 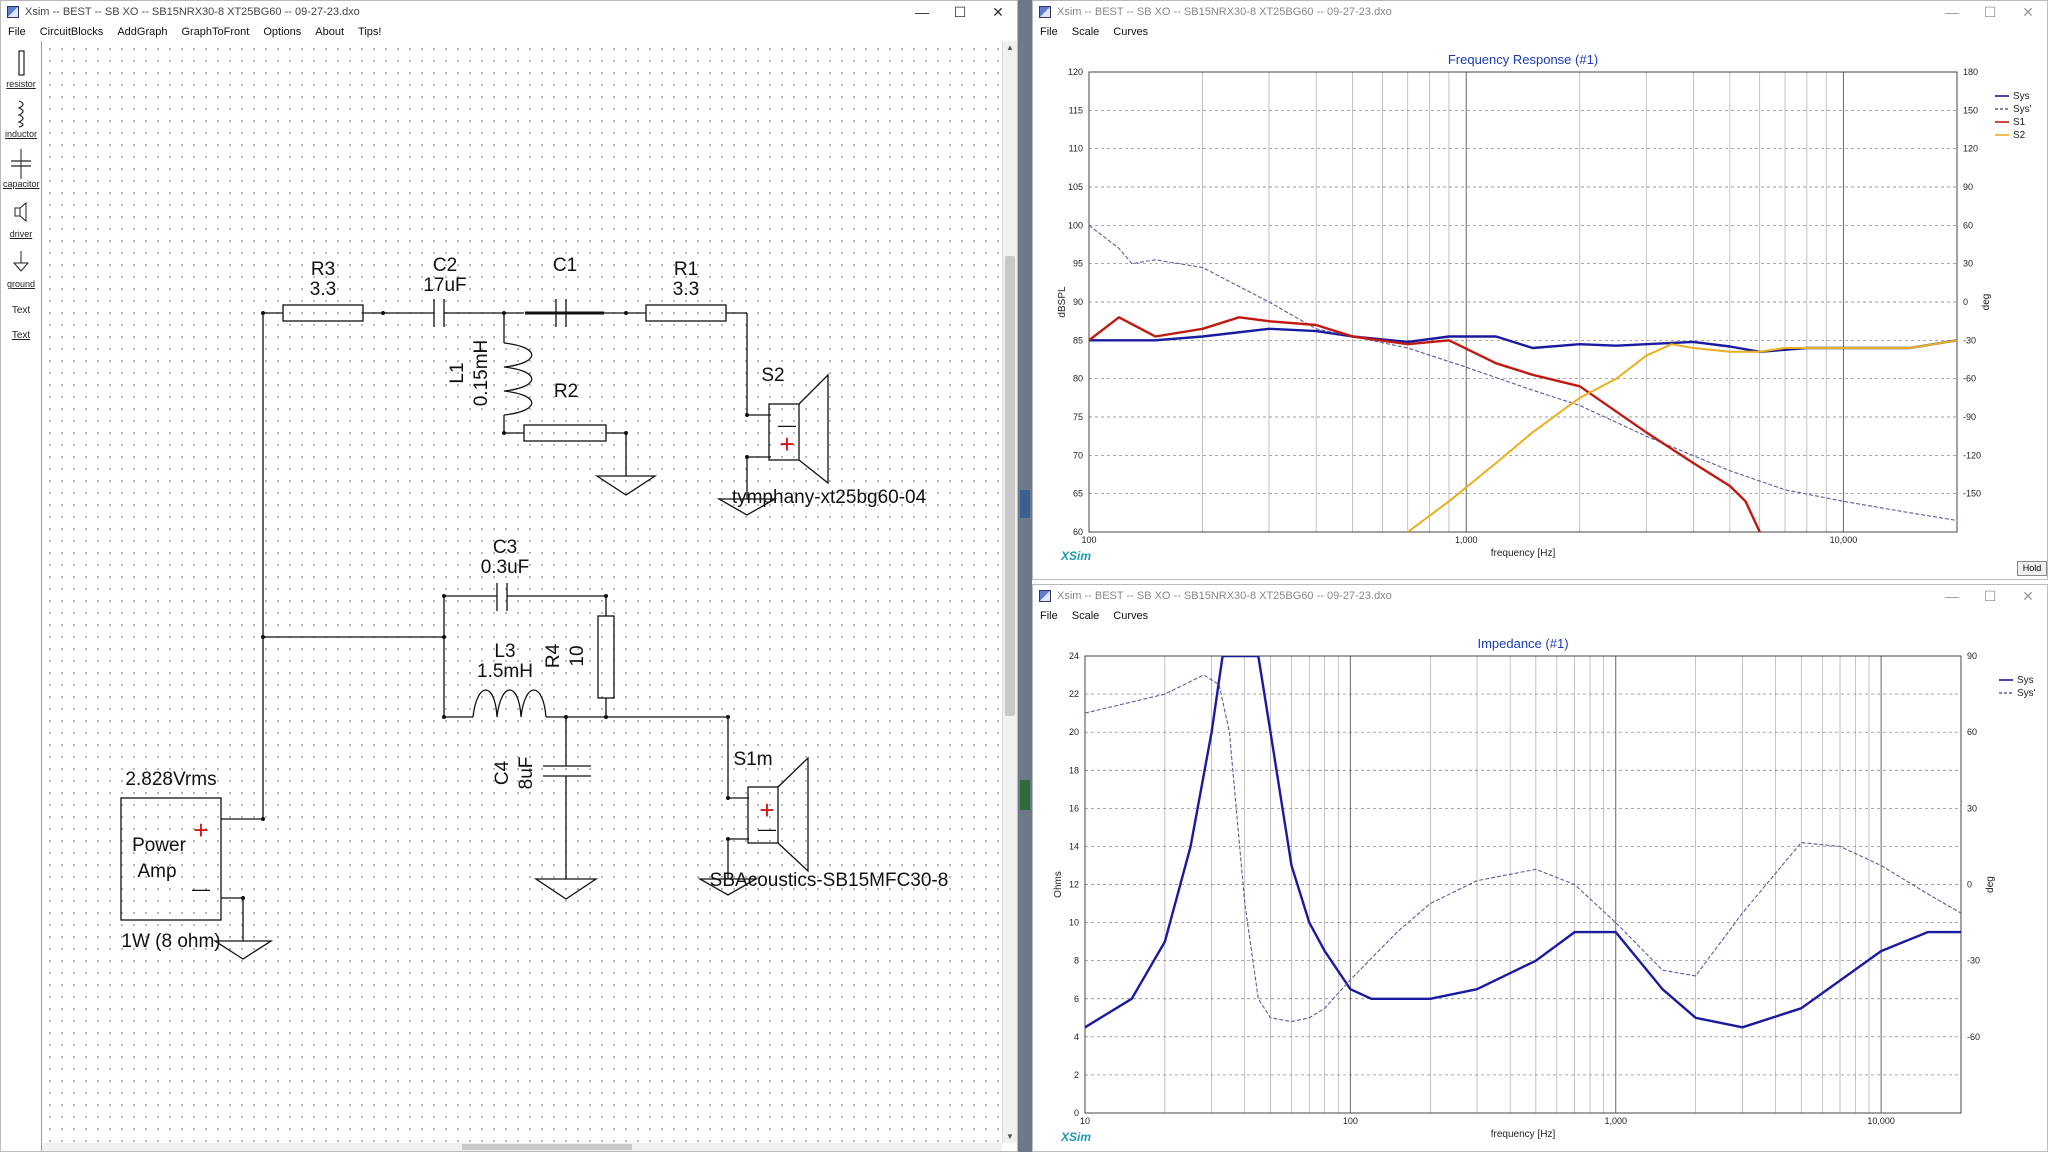 What do you see at coordinates (1076, 149) in the screenshot?
I see `y-tick-label: 110` at bounding box center [1076, 149].